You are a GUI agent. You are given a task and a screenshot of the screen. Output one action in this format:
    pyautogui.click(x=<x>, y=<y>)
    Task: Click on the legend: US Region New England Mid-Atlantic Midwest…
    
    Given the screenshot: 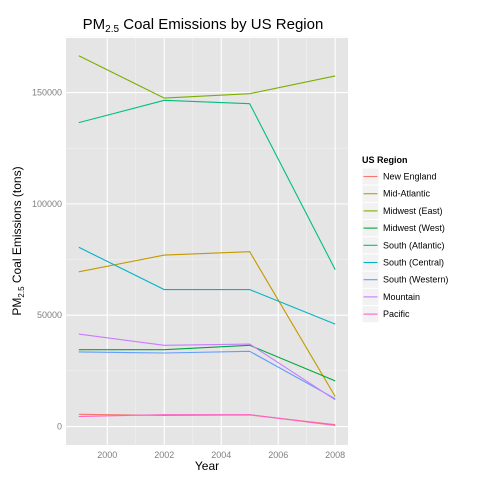 What is the action you would take?
    pyautogui.click(x=404, y=239)
    